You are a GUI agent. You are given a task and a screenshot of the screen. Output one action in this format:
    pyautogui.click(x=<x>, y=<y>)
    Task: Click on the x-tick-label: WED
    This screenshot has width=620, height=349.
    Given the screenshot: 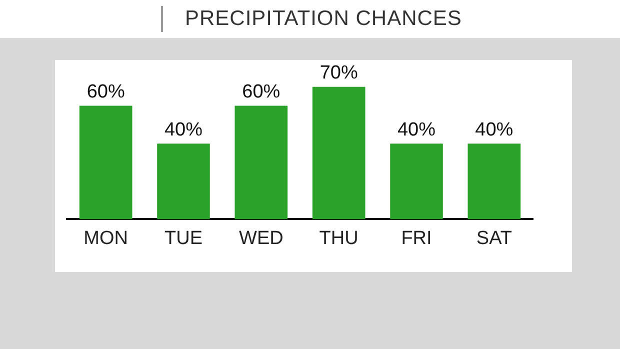 What is the action you would take?
    pyautogui.click(x=261, y=238)
    